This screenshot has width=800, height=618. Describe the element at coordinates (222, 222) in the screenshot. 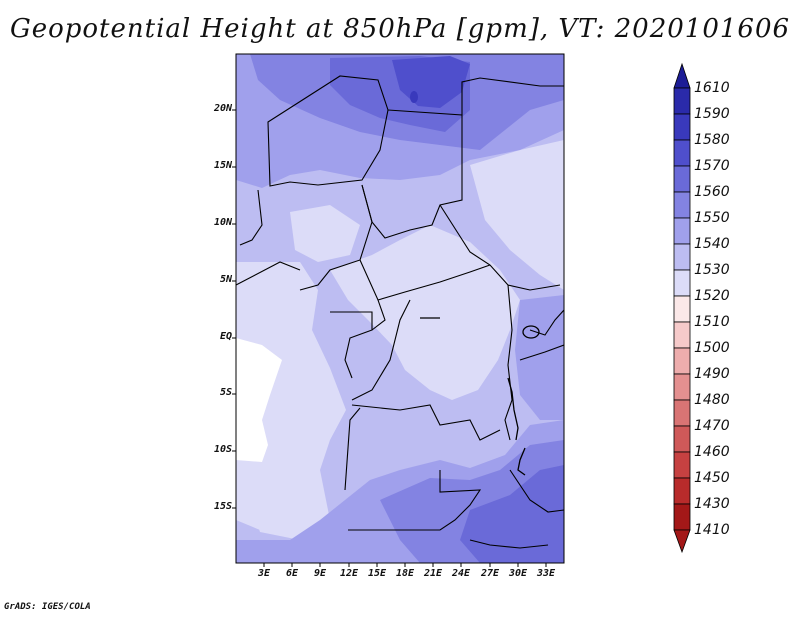

I see `lat-tick-label: 10N` at that location.